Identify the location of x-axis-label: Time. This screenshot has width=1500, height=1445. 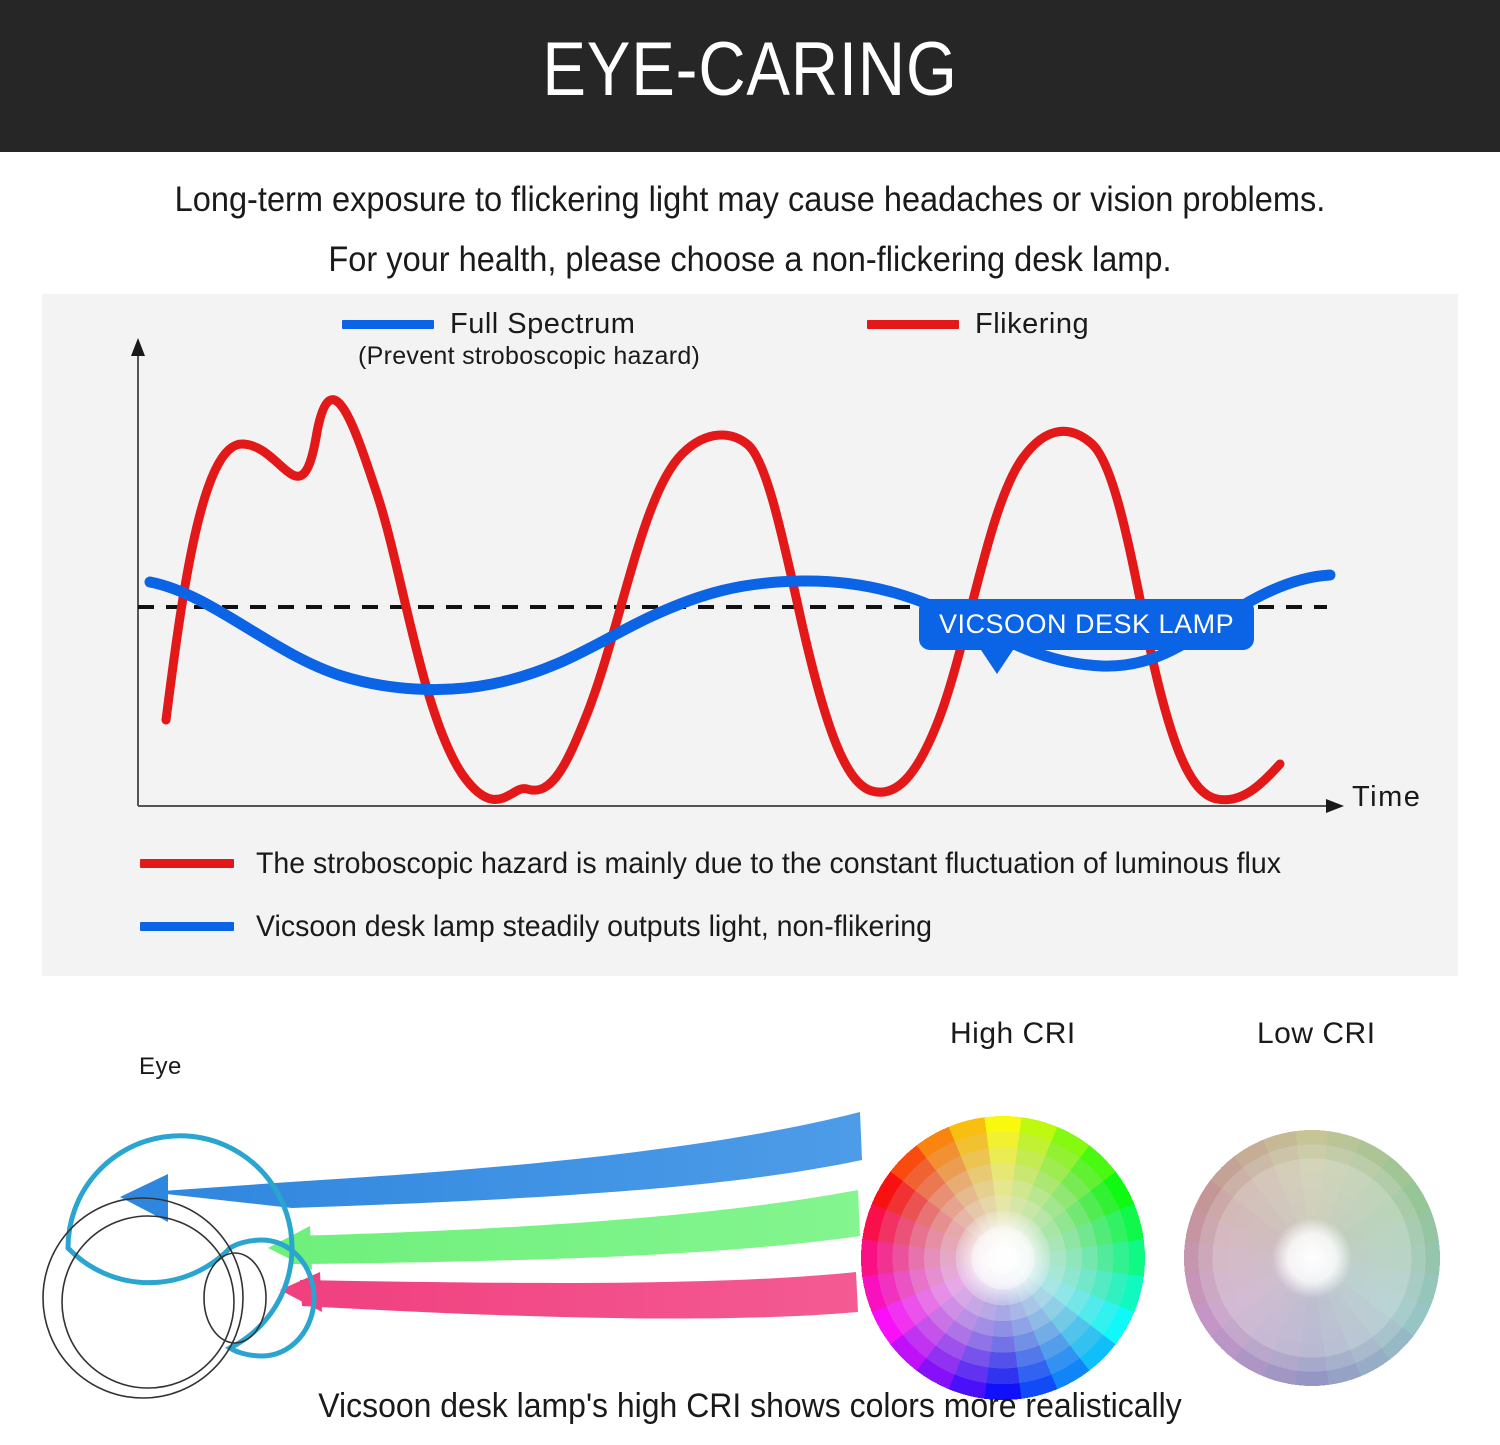
(1387, 797).